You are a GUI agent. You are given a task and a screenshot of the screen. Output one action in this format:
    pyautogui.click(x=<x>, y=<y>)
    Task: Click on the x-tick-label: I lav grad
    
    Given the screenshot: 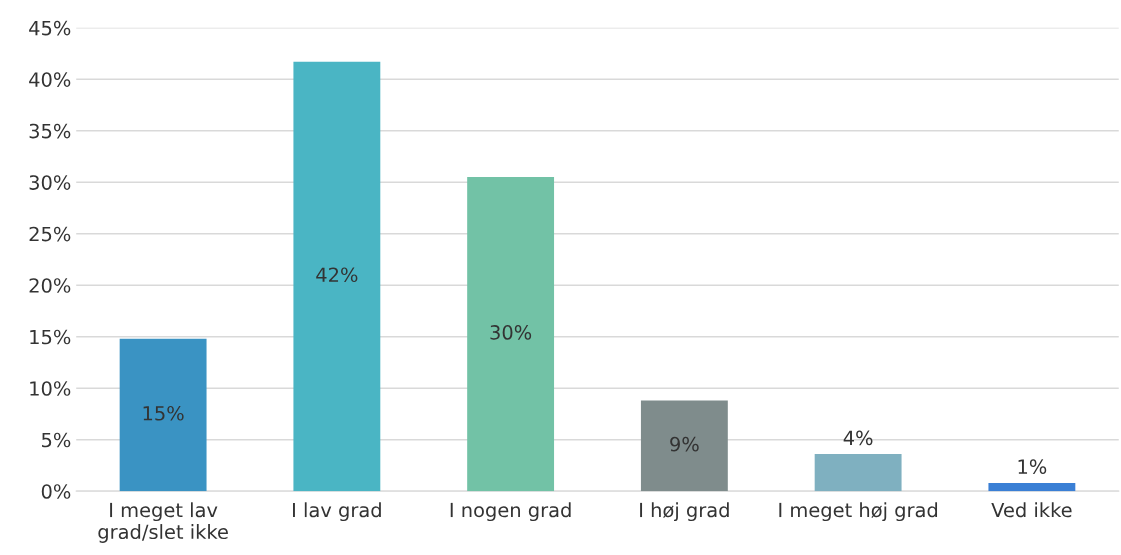 What is the action you would take?
    pyautogui.click(x=337, y=512)
    